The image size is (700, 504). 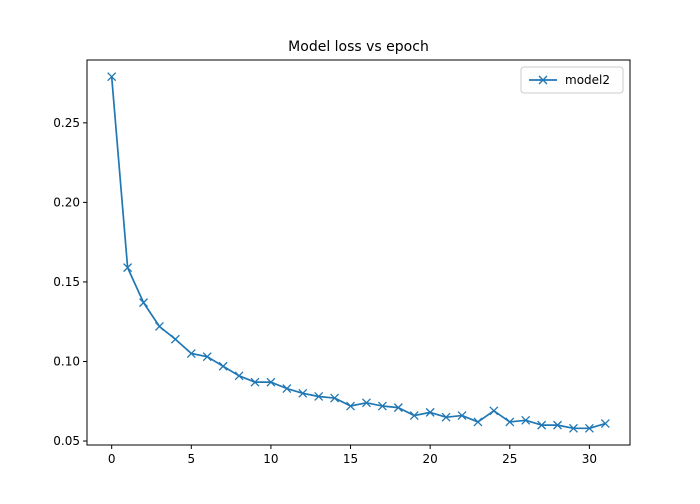 What do you see at coordinates (66, 123) in the screenshot?
I see `y-tick-label: 0.25` at bounding box center [66, 123].